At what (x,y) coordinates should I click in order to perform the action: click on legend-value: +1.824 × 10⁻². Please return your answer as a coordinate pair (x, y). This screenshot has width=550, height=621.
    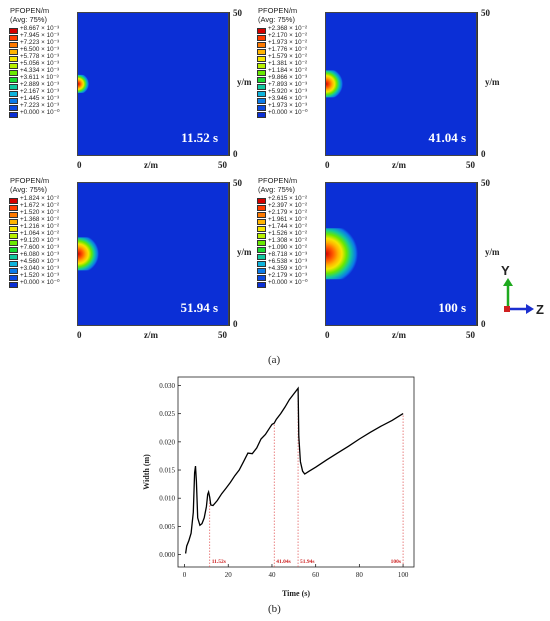
    Looking at the image, I should click on (40, 198).